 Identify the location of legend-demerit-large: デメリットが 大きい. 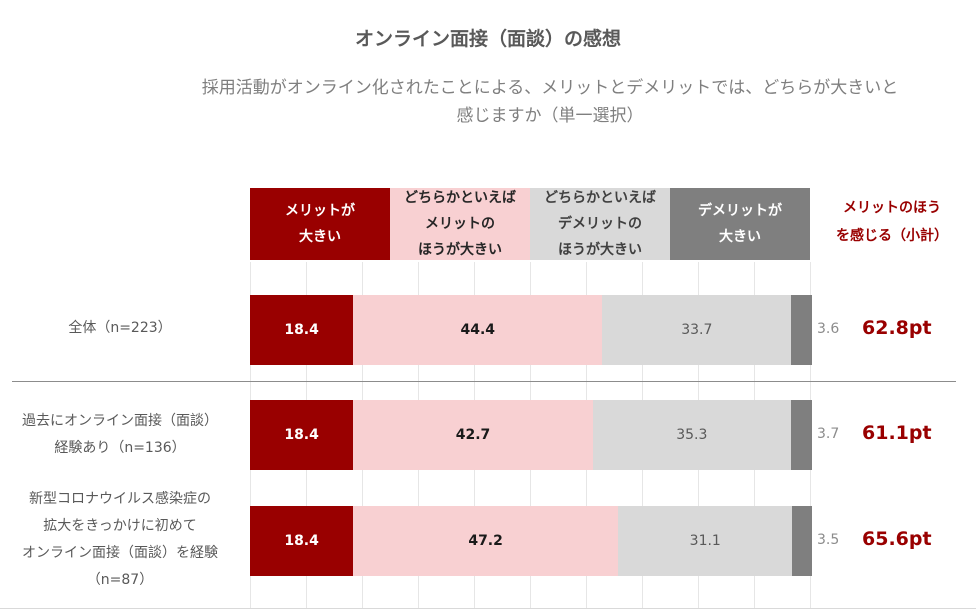
(740, 224).